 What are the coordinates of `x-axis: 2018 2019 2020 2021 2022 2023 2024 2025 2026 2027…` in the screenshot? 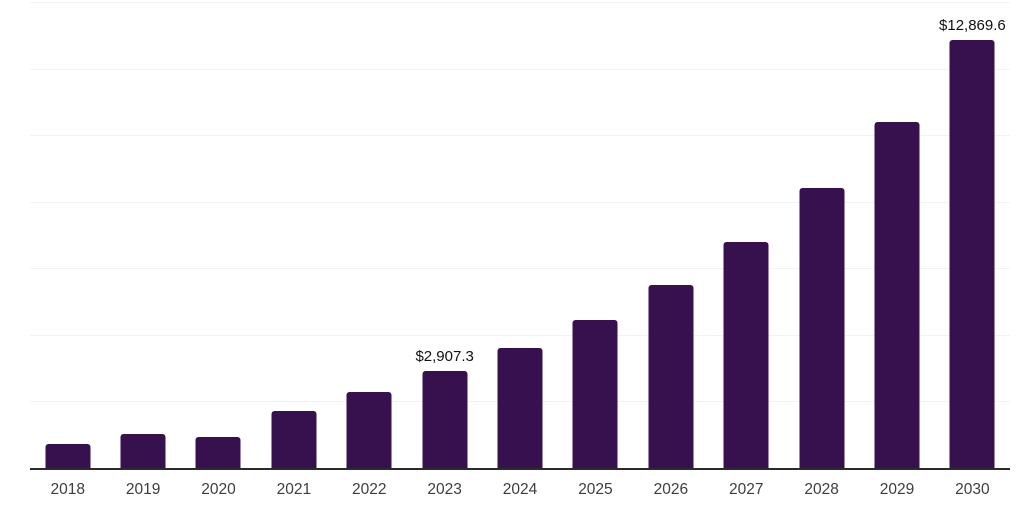 It's located at (520, 490).